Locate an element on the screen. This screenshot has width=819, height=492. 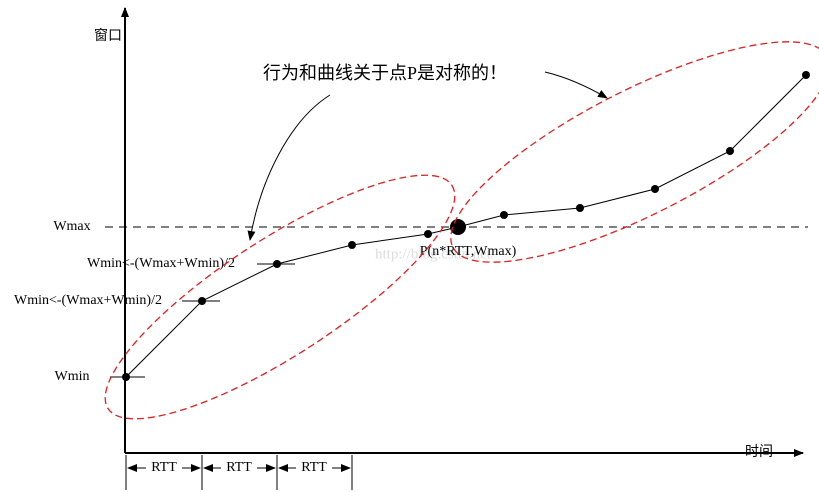
rtt-brackets is located at coordinates (239, 472).